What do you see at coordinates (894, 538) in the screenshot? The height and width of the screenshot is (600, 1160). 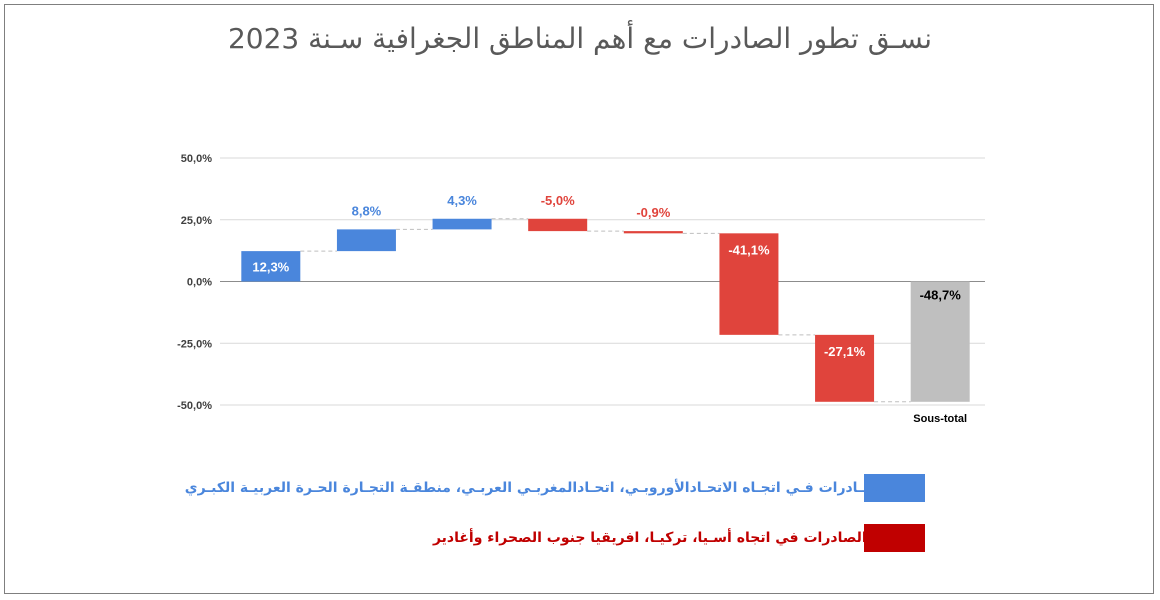 I see `legend-swatch-decrease` at bounding box center [894, 538].